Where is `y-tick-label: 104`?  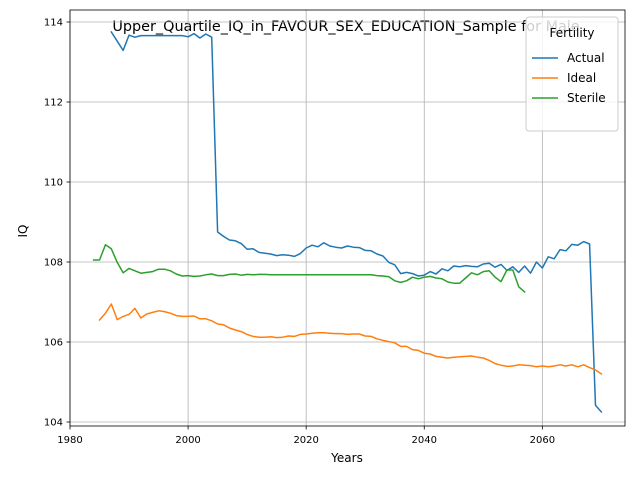
y-tick-label: 104 is located at coordinates (53, 423).